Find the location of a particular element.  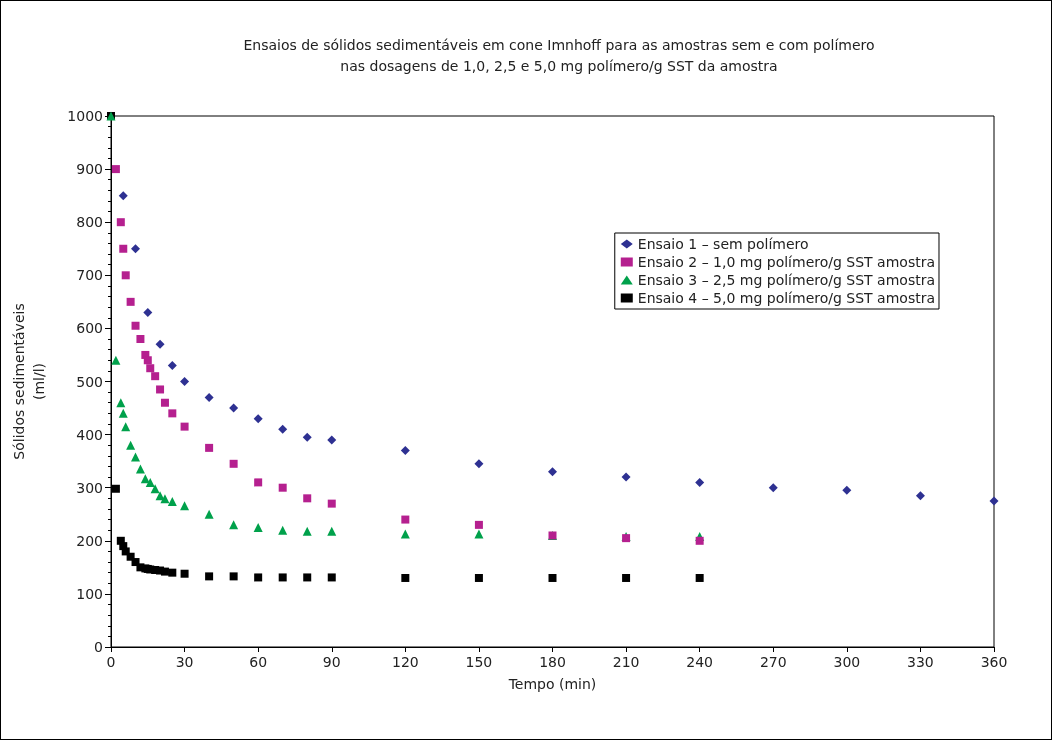

y-tick-label: 600 is located at coordinates (89, 328).